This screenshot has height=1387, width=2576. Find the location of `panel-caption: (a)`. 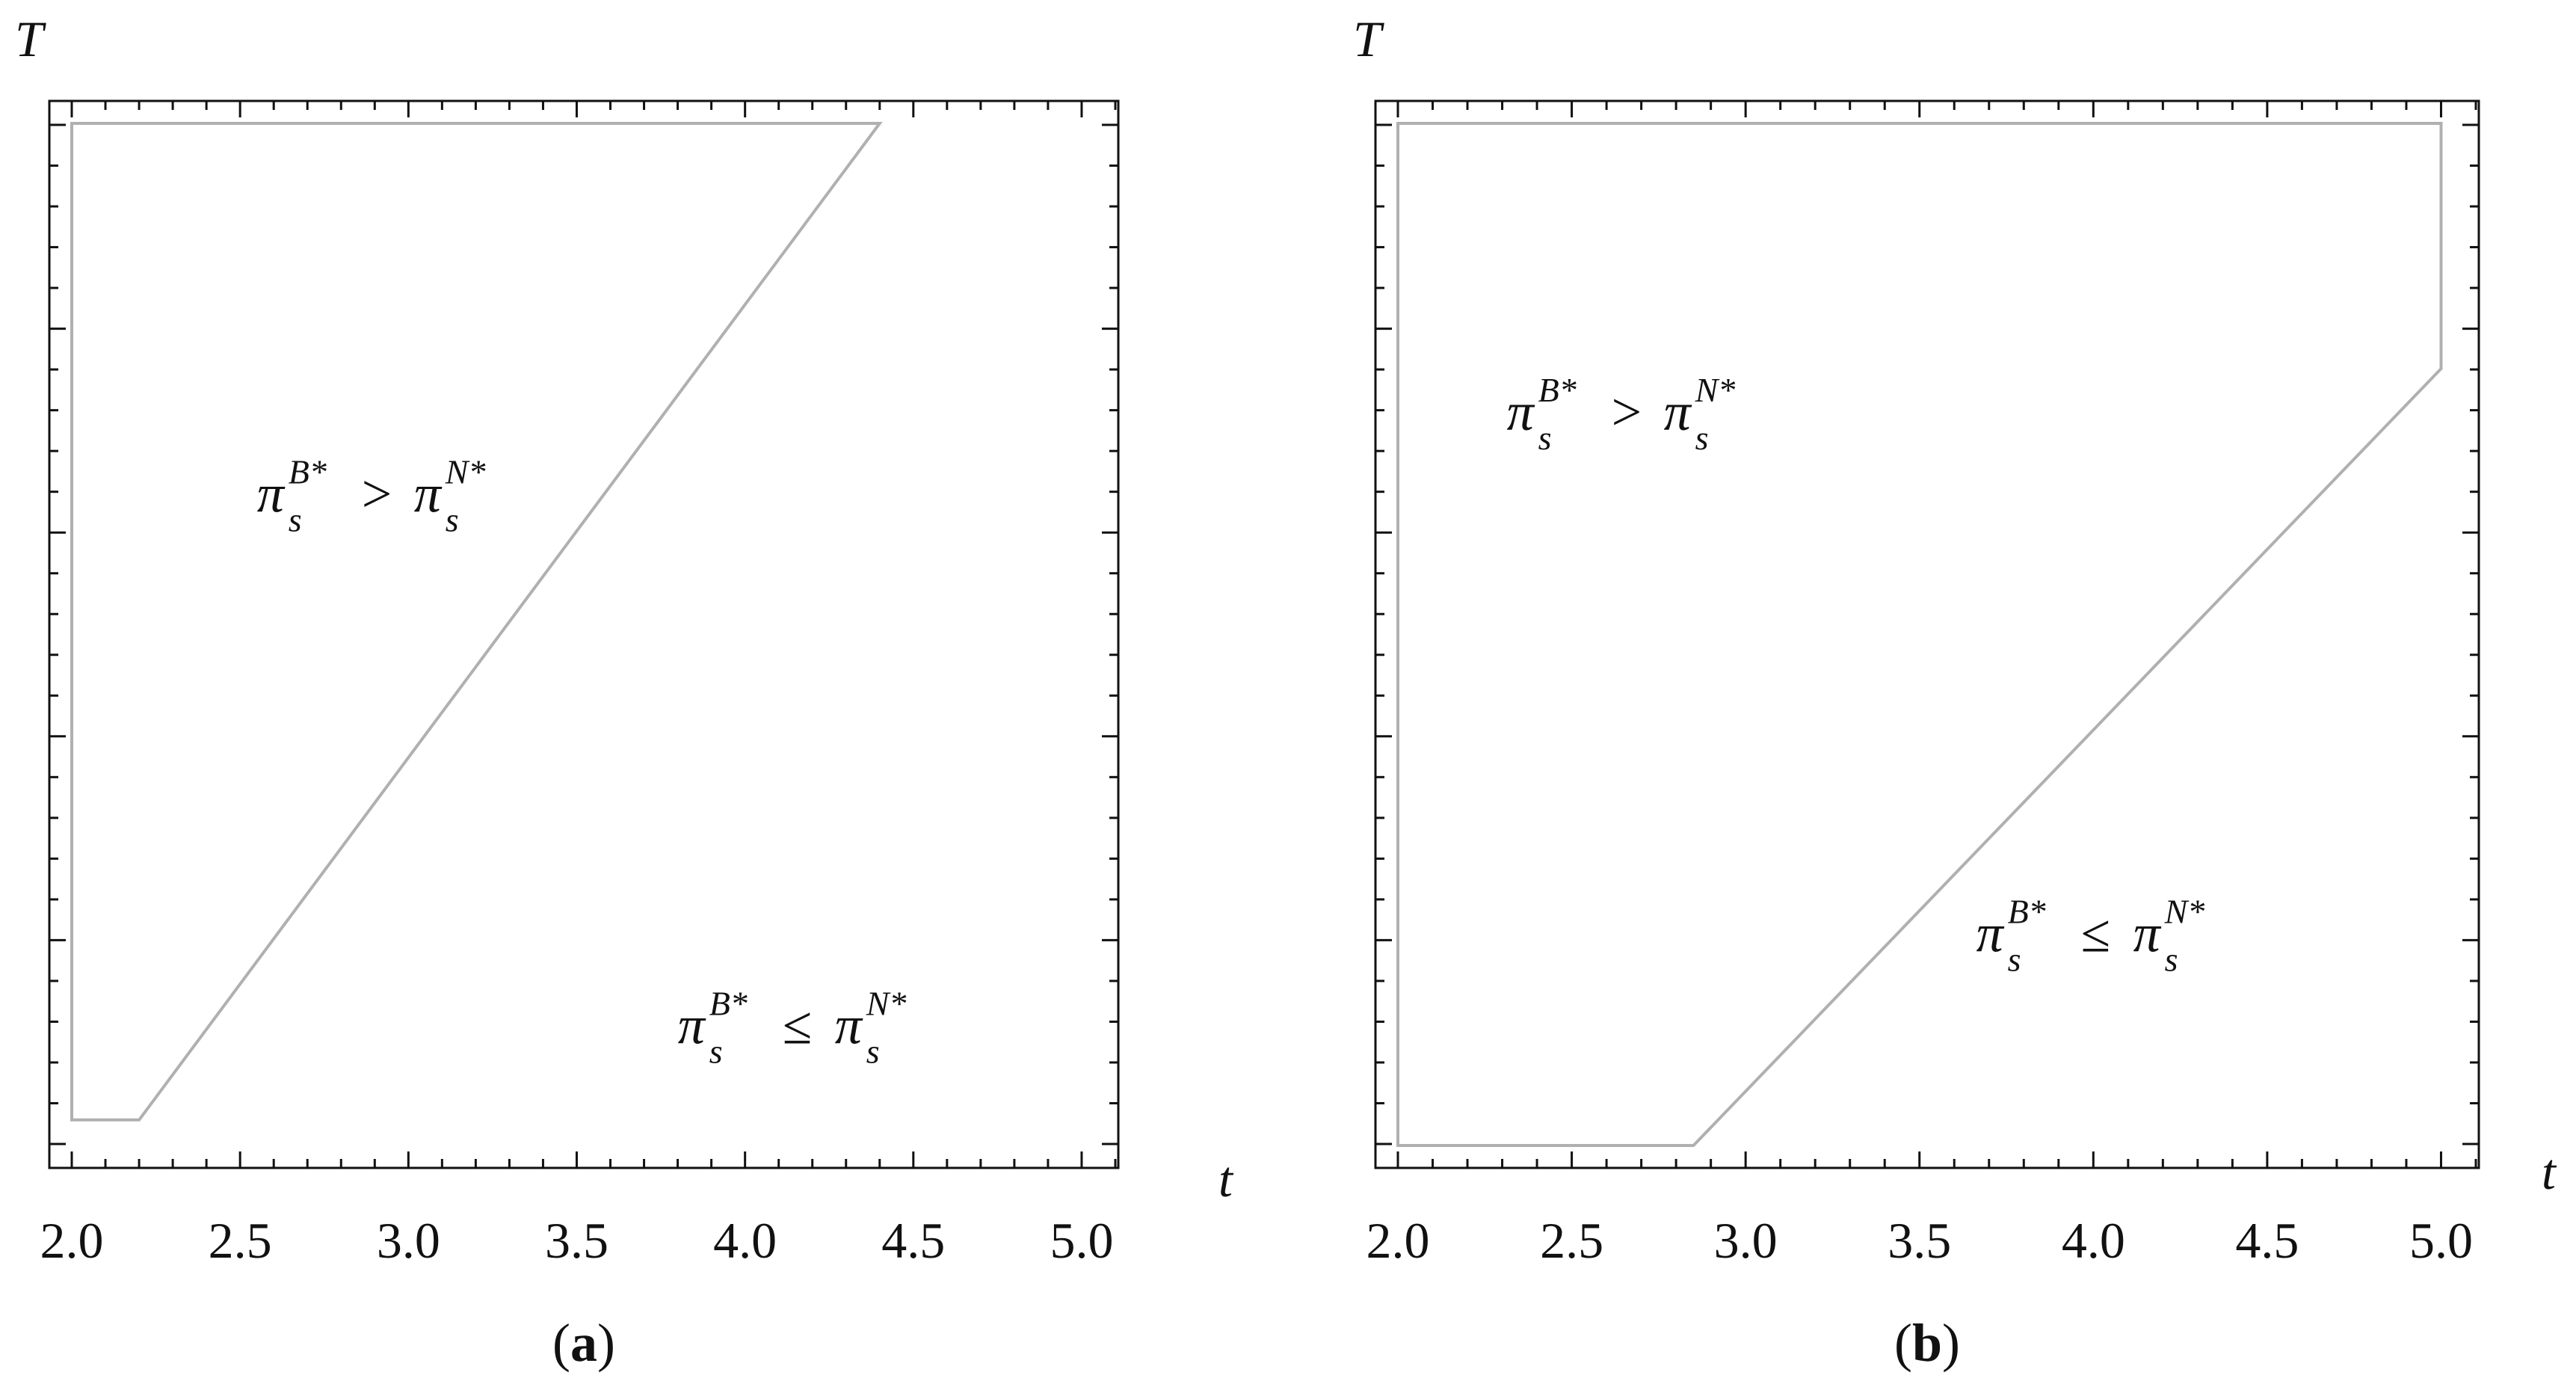

panel-caption: (a) is located at coordinates (583, 1343).